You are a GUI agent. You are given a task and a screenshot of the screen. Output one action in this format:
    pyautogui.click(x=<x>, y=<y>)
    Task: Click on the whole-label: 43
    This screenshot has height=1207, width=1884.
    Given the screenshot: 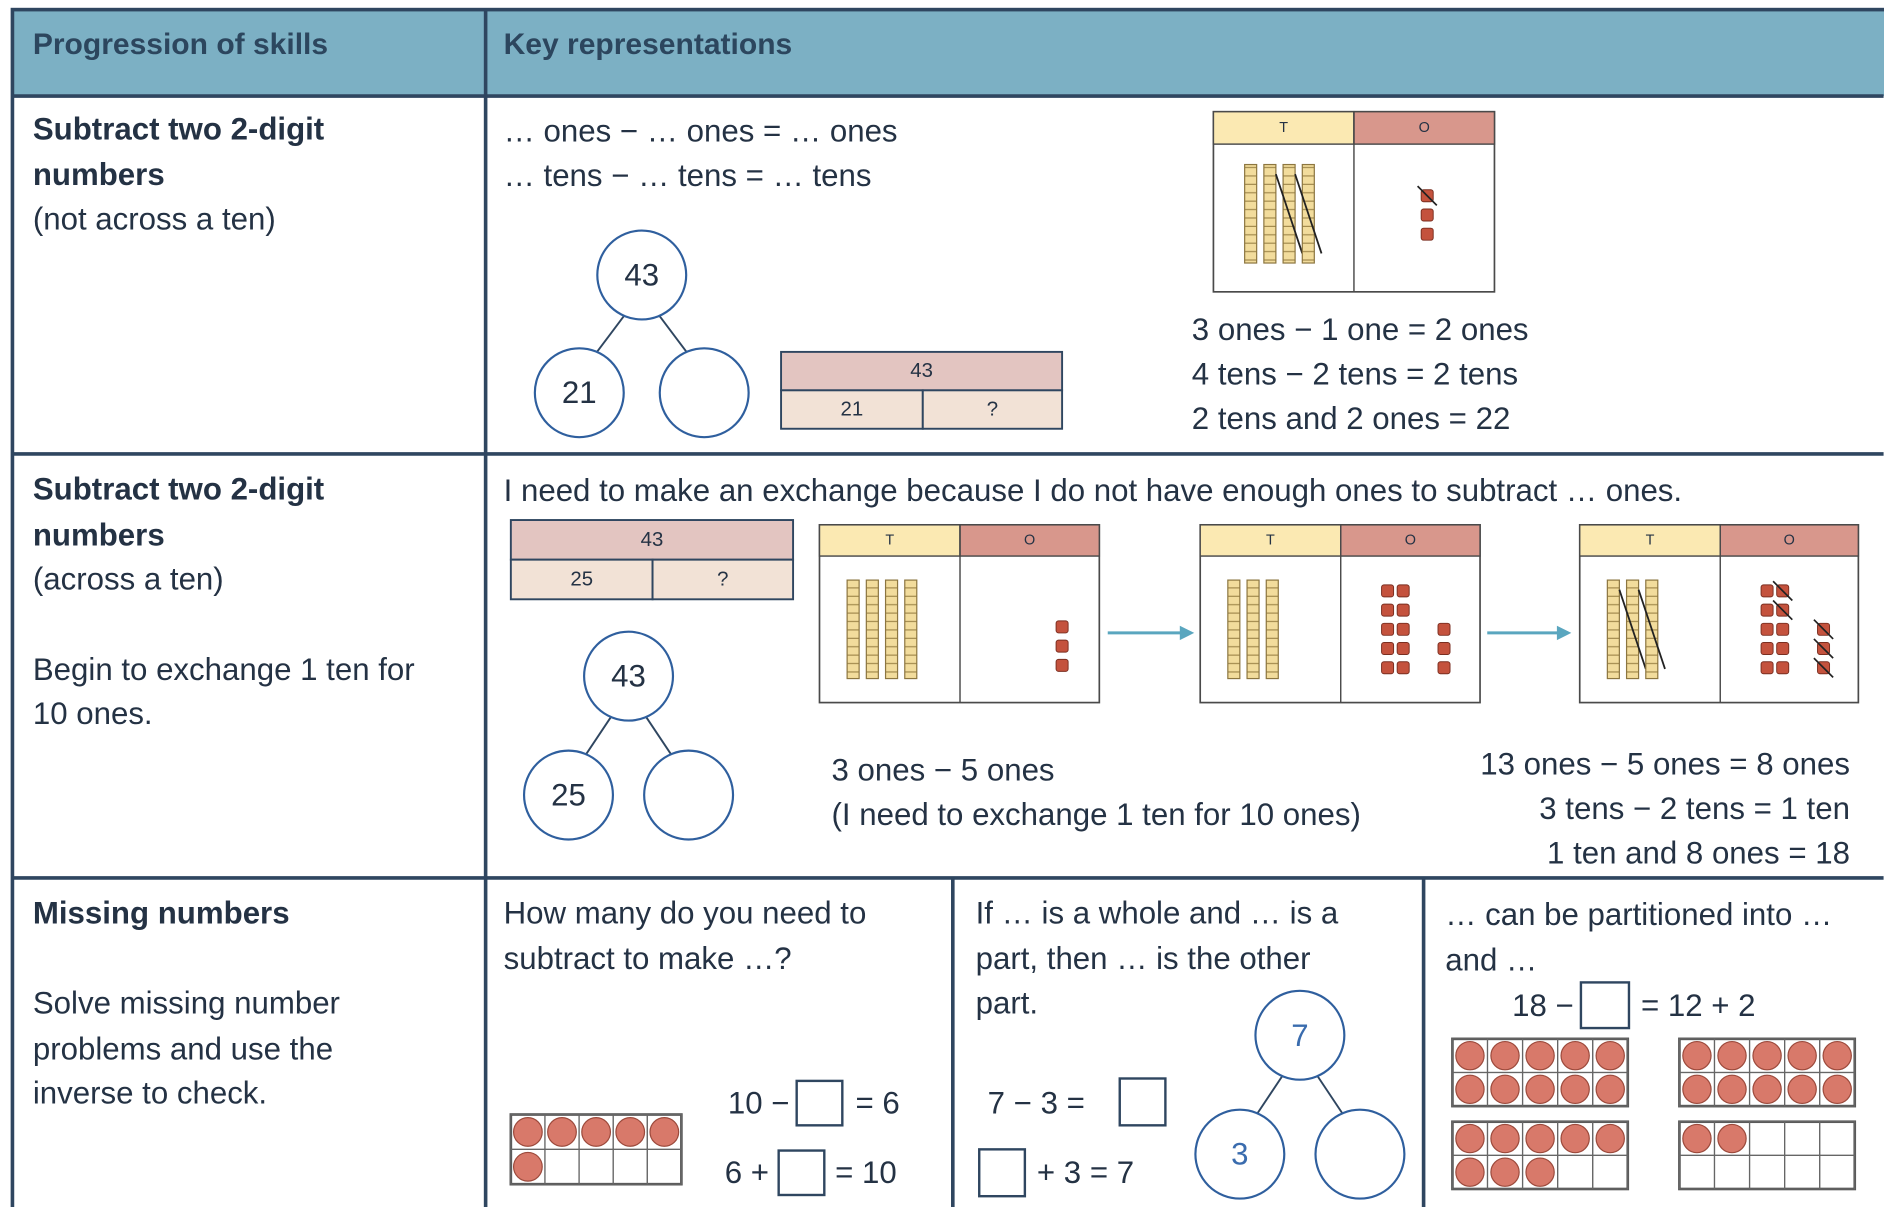 What is the action you would take?
    pyautogui.click(x=641, y=275)
    